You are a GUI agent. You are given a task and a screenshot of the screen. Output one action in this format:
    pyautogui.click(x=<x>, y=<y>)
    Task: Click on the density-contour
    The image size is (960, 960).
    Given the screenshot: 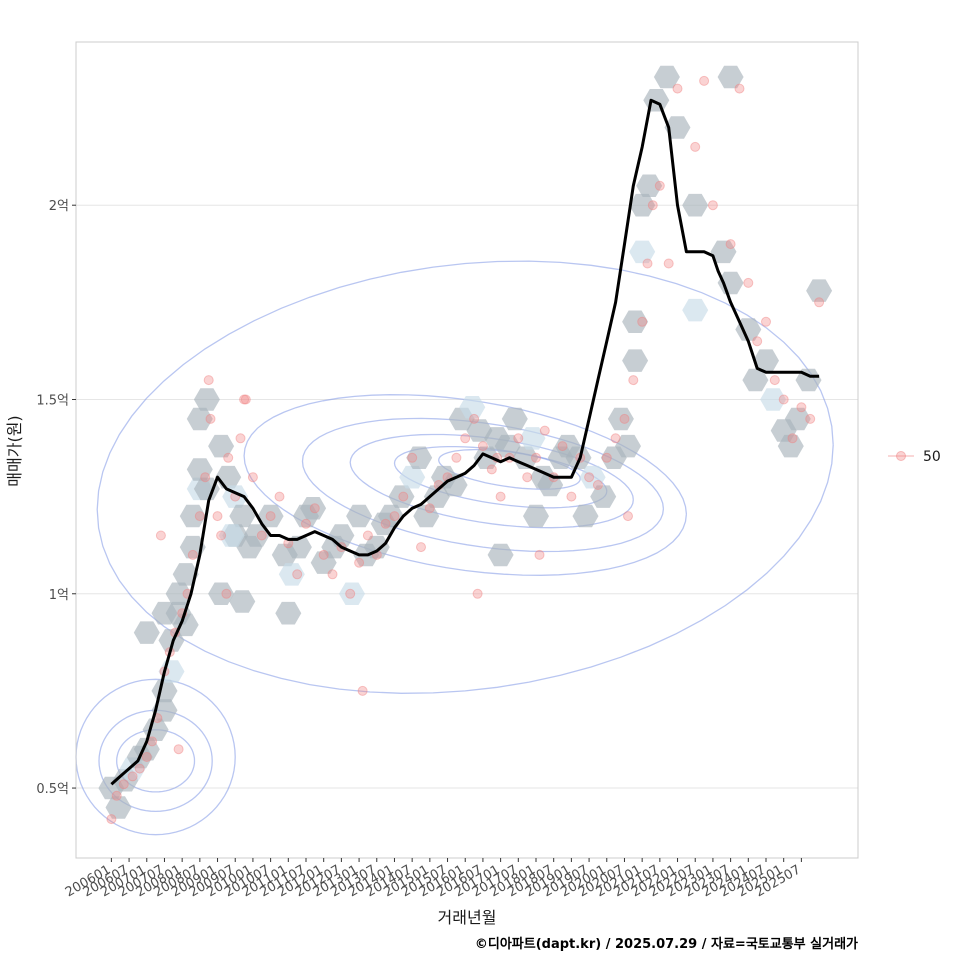 What is the action you would take?
    pyautogui.click(x=156, y=761)
    